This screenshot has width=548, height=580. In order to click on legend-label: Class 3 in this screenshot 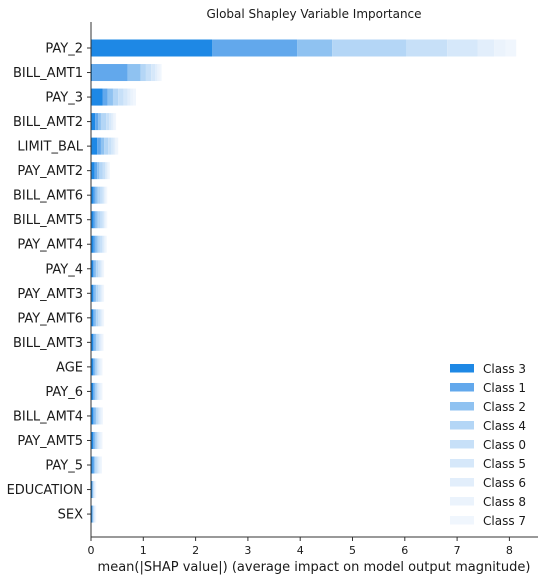, I will do `click(504, 369)`.